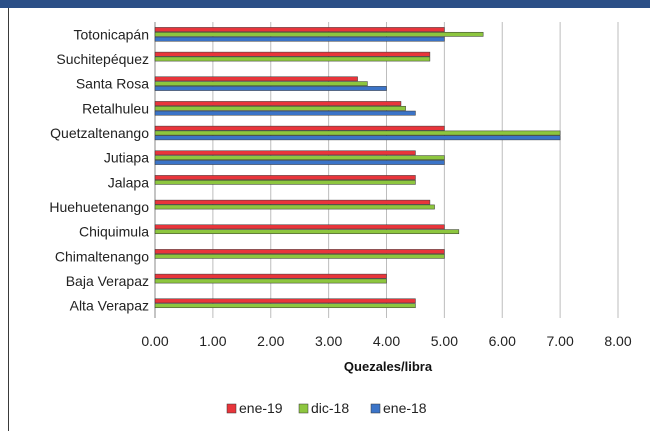  What do you see at coordinates (328, 341) in the screenshot?
I see `x-tick-label: 3.00` at bounding box center [328, 341].